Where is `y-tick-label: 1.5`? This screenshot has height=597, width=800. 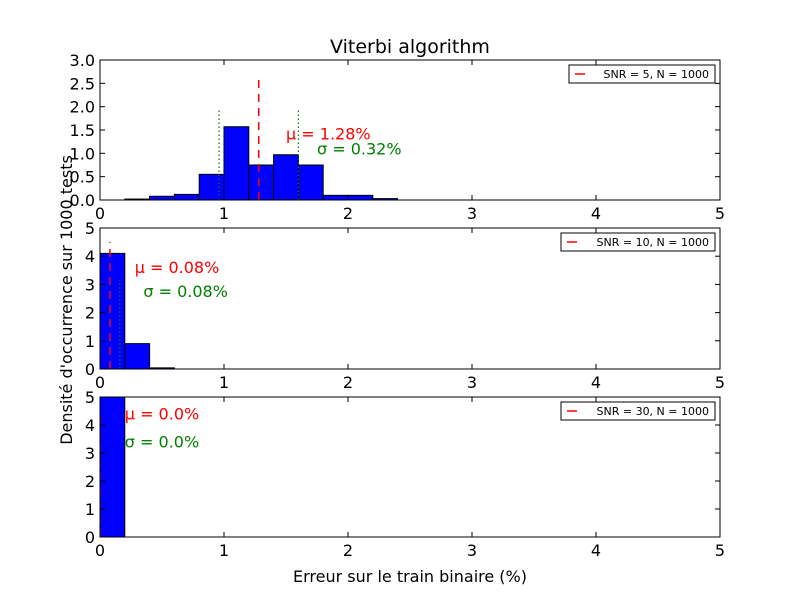 y-tick-label: 1.5 is located at coordinates (82, 130).